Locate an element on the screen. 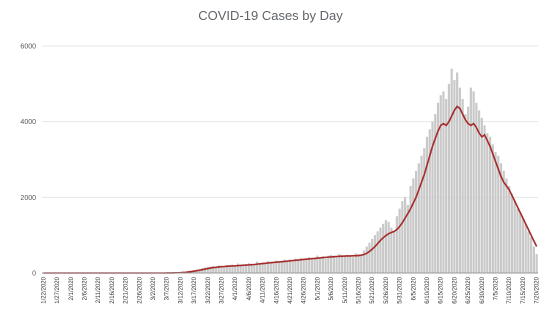  x-tick-label: 3/7/2020 is located at coordinates (168, 288).